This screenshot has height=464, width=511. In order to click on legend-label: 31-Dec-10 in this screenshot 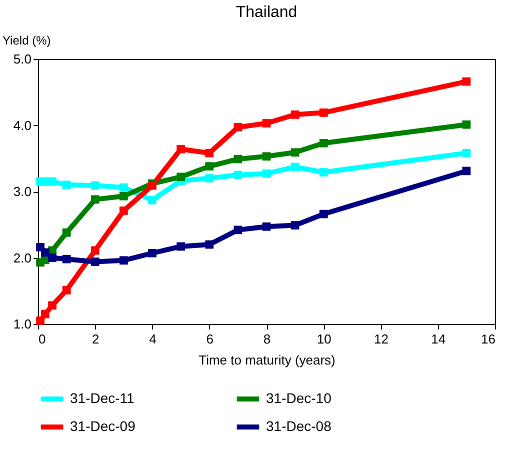, I will do `click(299, 398)`.